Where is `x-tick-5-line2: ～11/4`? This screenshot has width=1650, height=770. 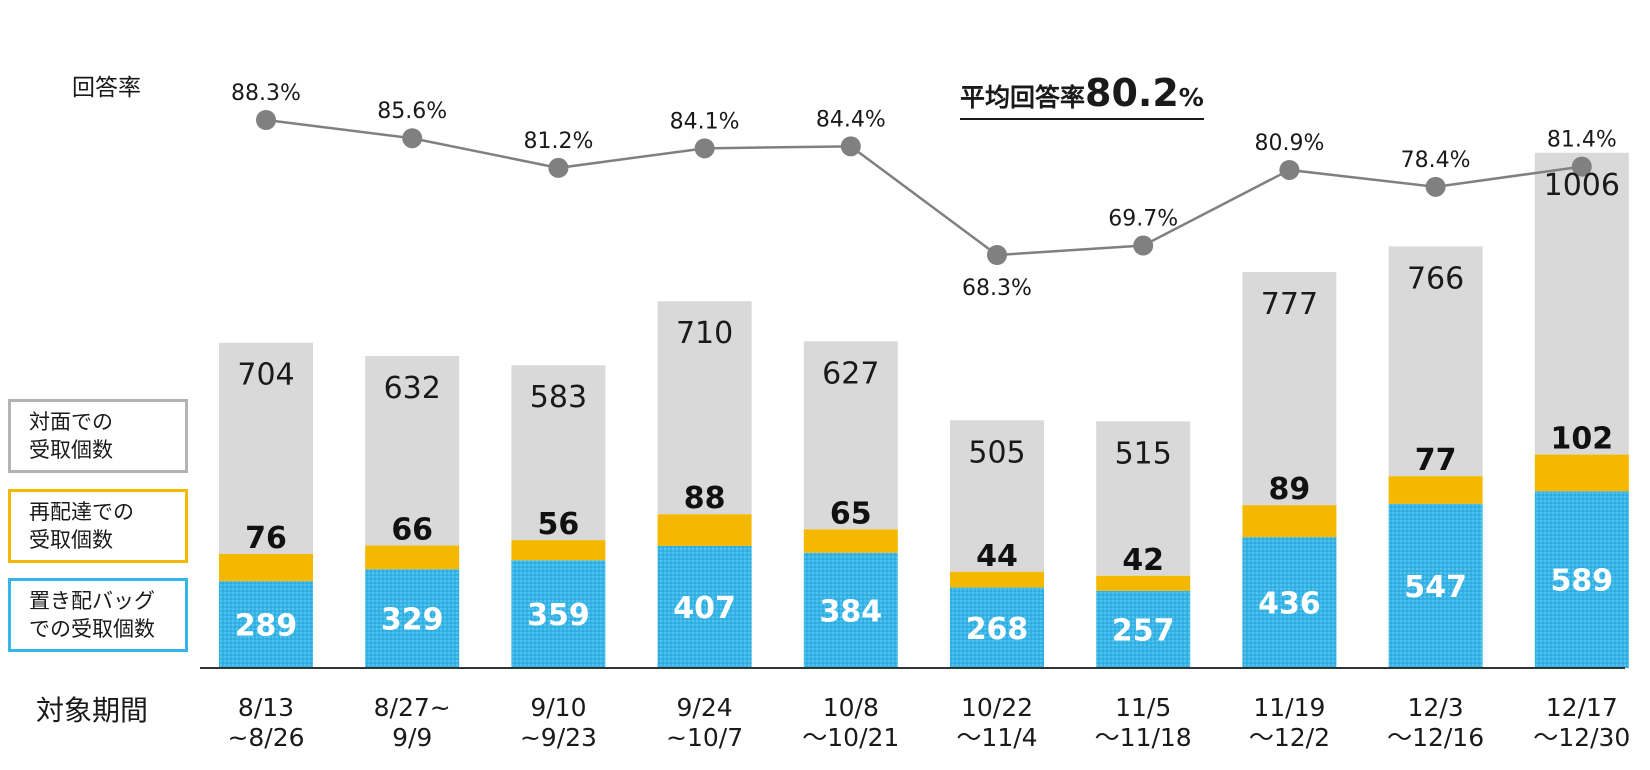
x-tick-5-line2: ～11/4 is located at coordinates (996, 737).